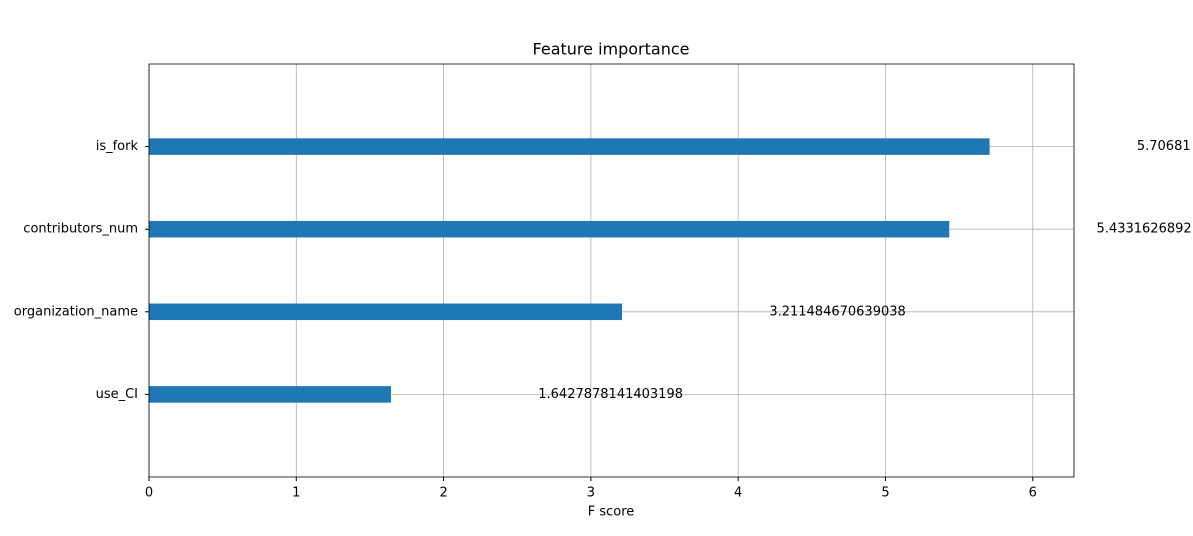 The width and height of the screenshot is (1193, 536). I want to click on value-label: 5.4331626892, so click(1144, 229).